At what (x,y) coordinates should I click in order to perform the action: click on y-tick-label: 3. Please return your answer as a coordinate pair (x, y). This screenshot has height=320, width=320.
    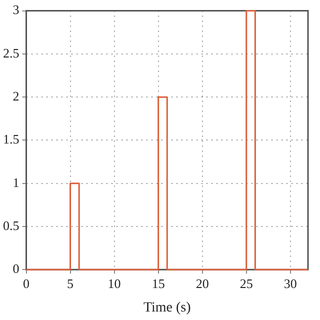
    Looking at the image, I should click on (16, 10).